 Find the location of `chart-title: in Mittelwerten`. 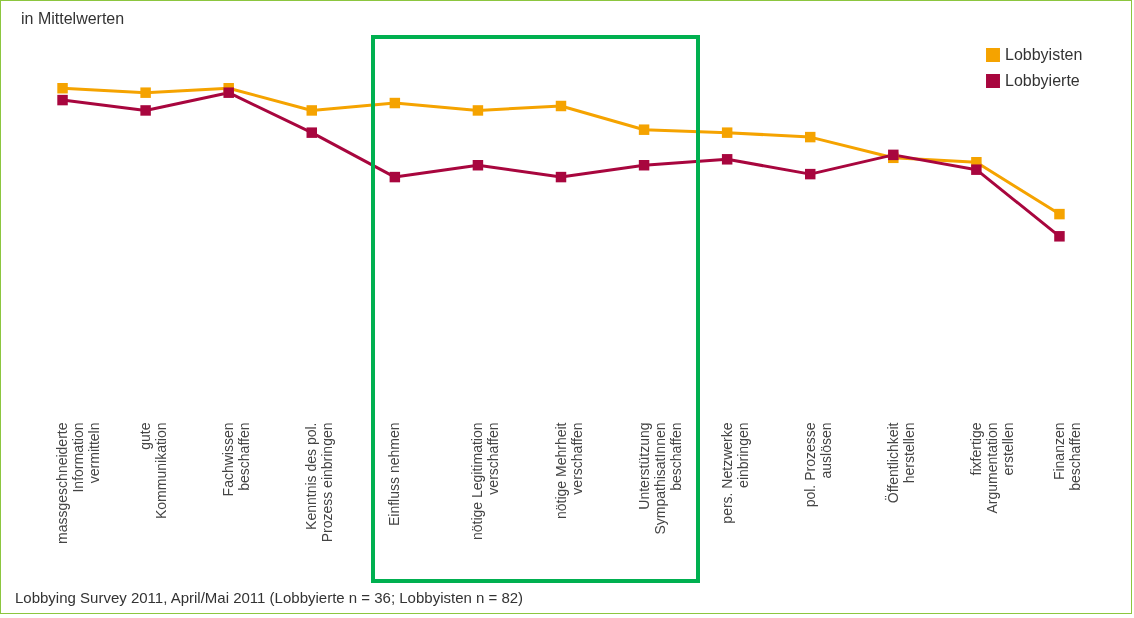

chart-title: in Mittelwerten is located at coordinates (73, 18).